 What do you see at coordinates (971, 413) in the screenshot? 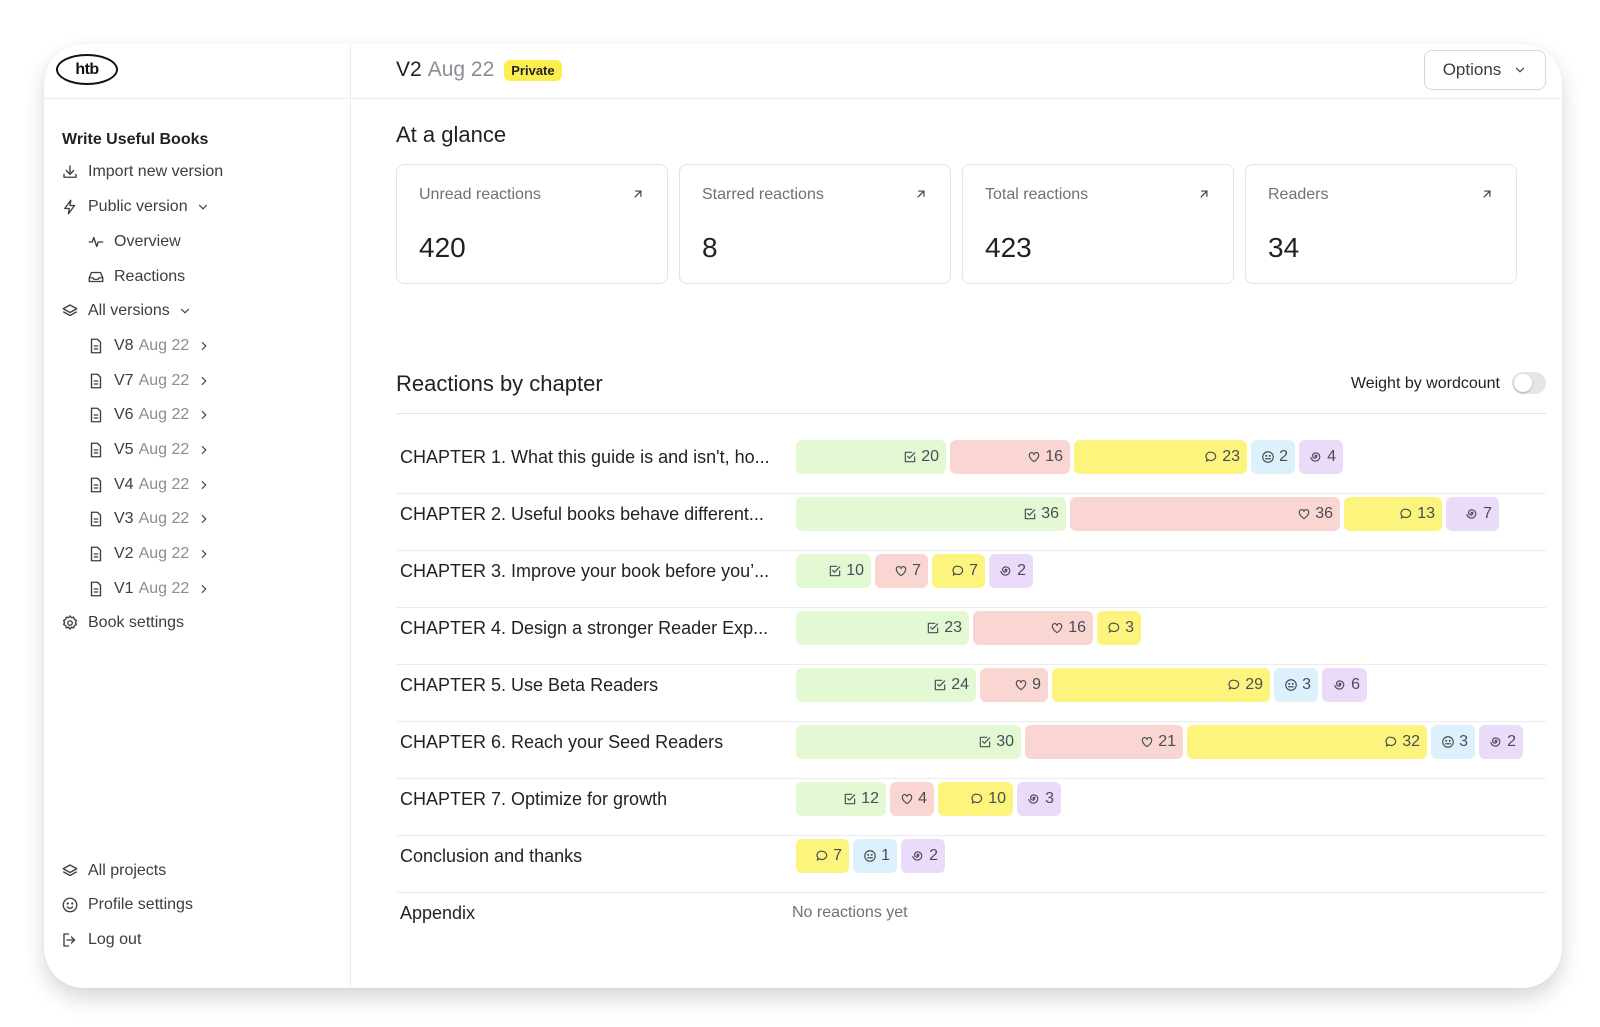
I see `divider` at bounding box center [971, 413].